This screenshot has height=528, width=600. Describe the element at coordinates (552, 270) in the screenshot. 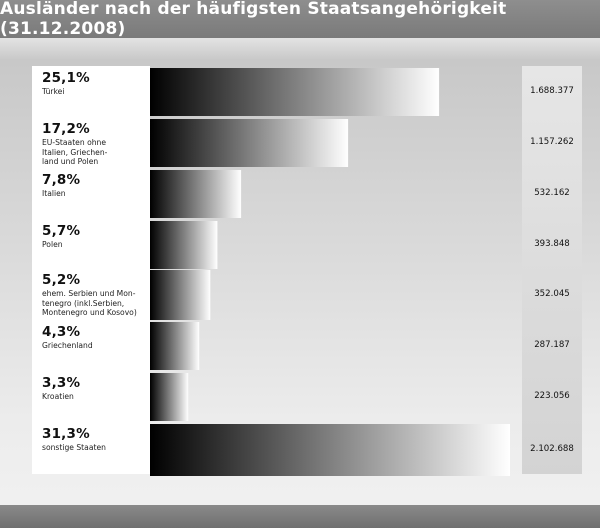

I see `value-panel` at that location.